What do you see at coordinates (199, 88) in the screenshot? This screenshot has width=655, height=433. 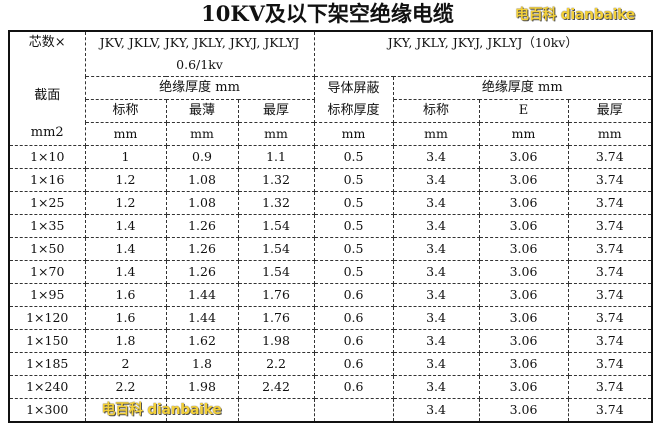 I see `insulation-thickness-header-1: 绝缘厚度 mm` at bounding box center [199, 88].